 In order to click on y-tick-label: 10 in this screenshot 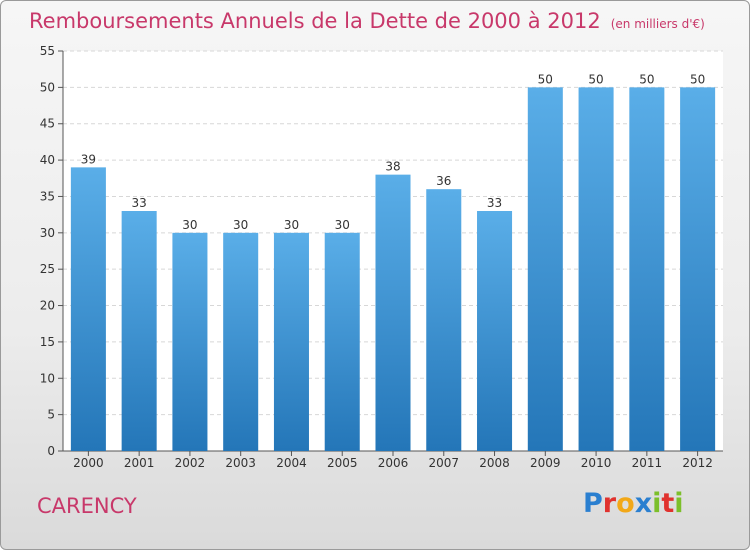, I will do `click(47, 378)`.